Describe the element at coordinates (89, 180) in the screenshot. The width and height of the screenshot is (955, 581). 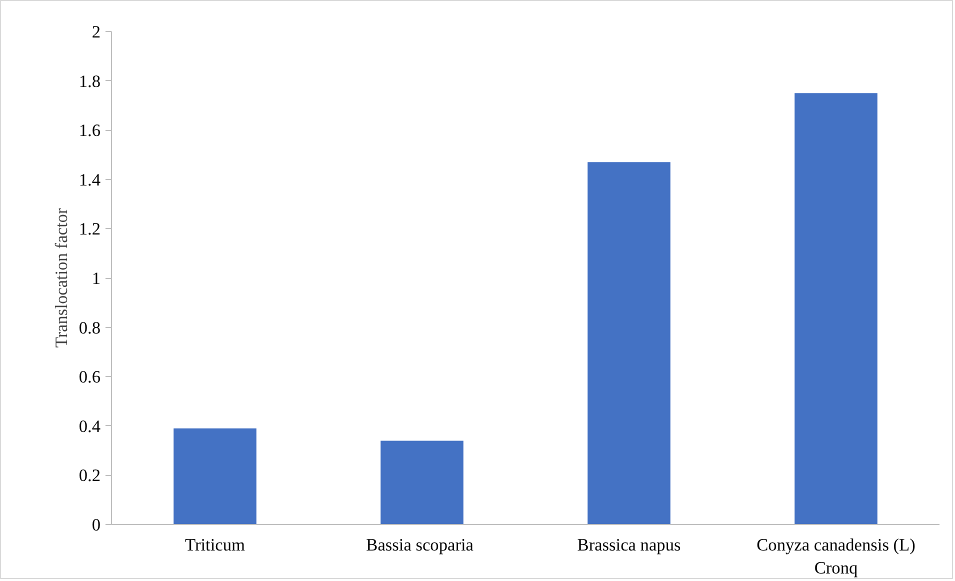
I see `y-tick-label: 1.4` at that location.